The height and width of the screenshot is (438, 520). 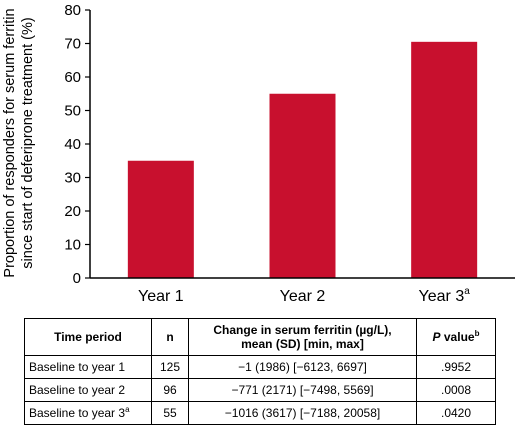 I want to click on header-p-italic: P, so click(x=436, y=337).